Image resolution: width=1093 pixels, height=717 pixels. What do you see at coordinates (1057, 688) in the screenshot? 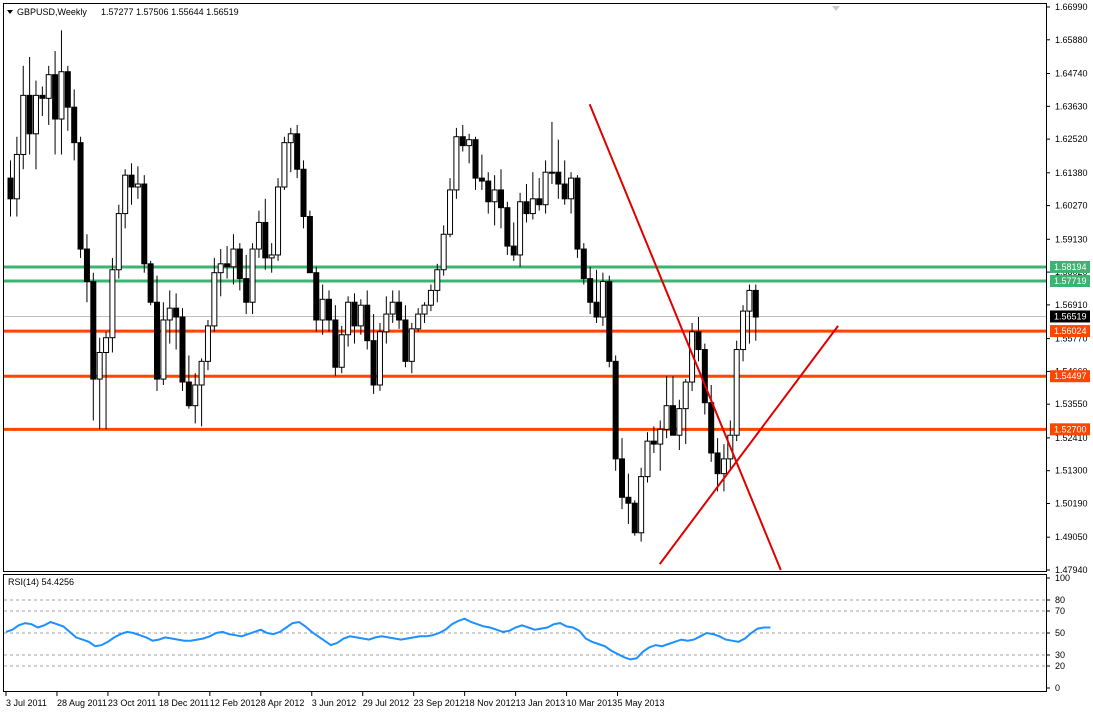
I see `rsi-tick-label: 0` at bounding box center [1057, 688].